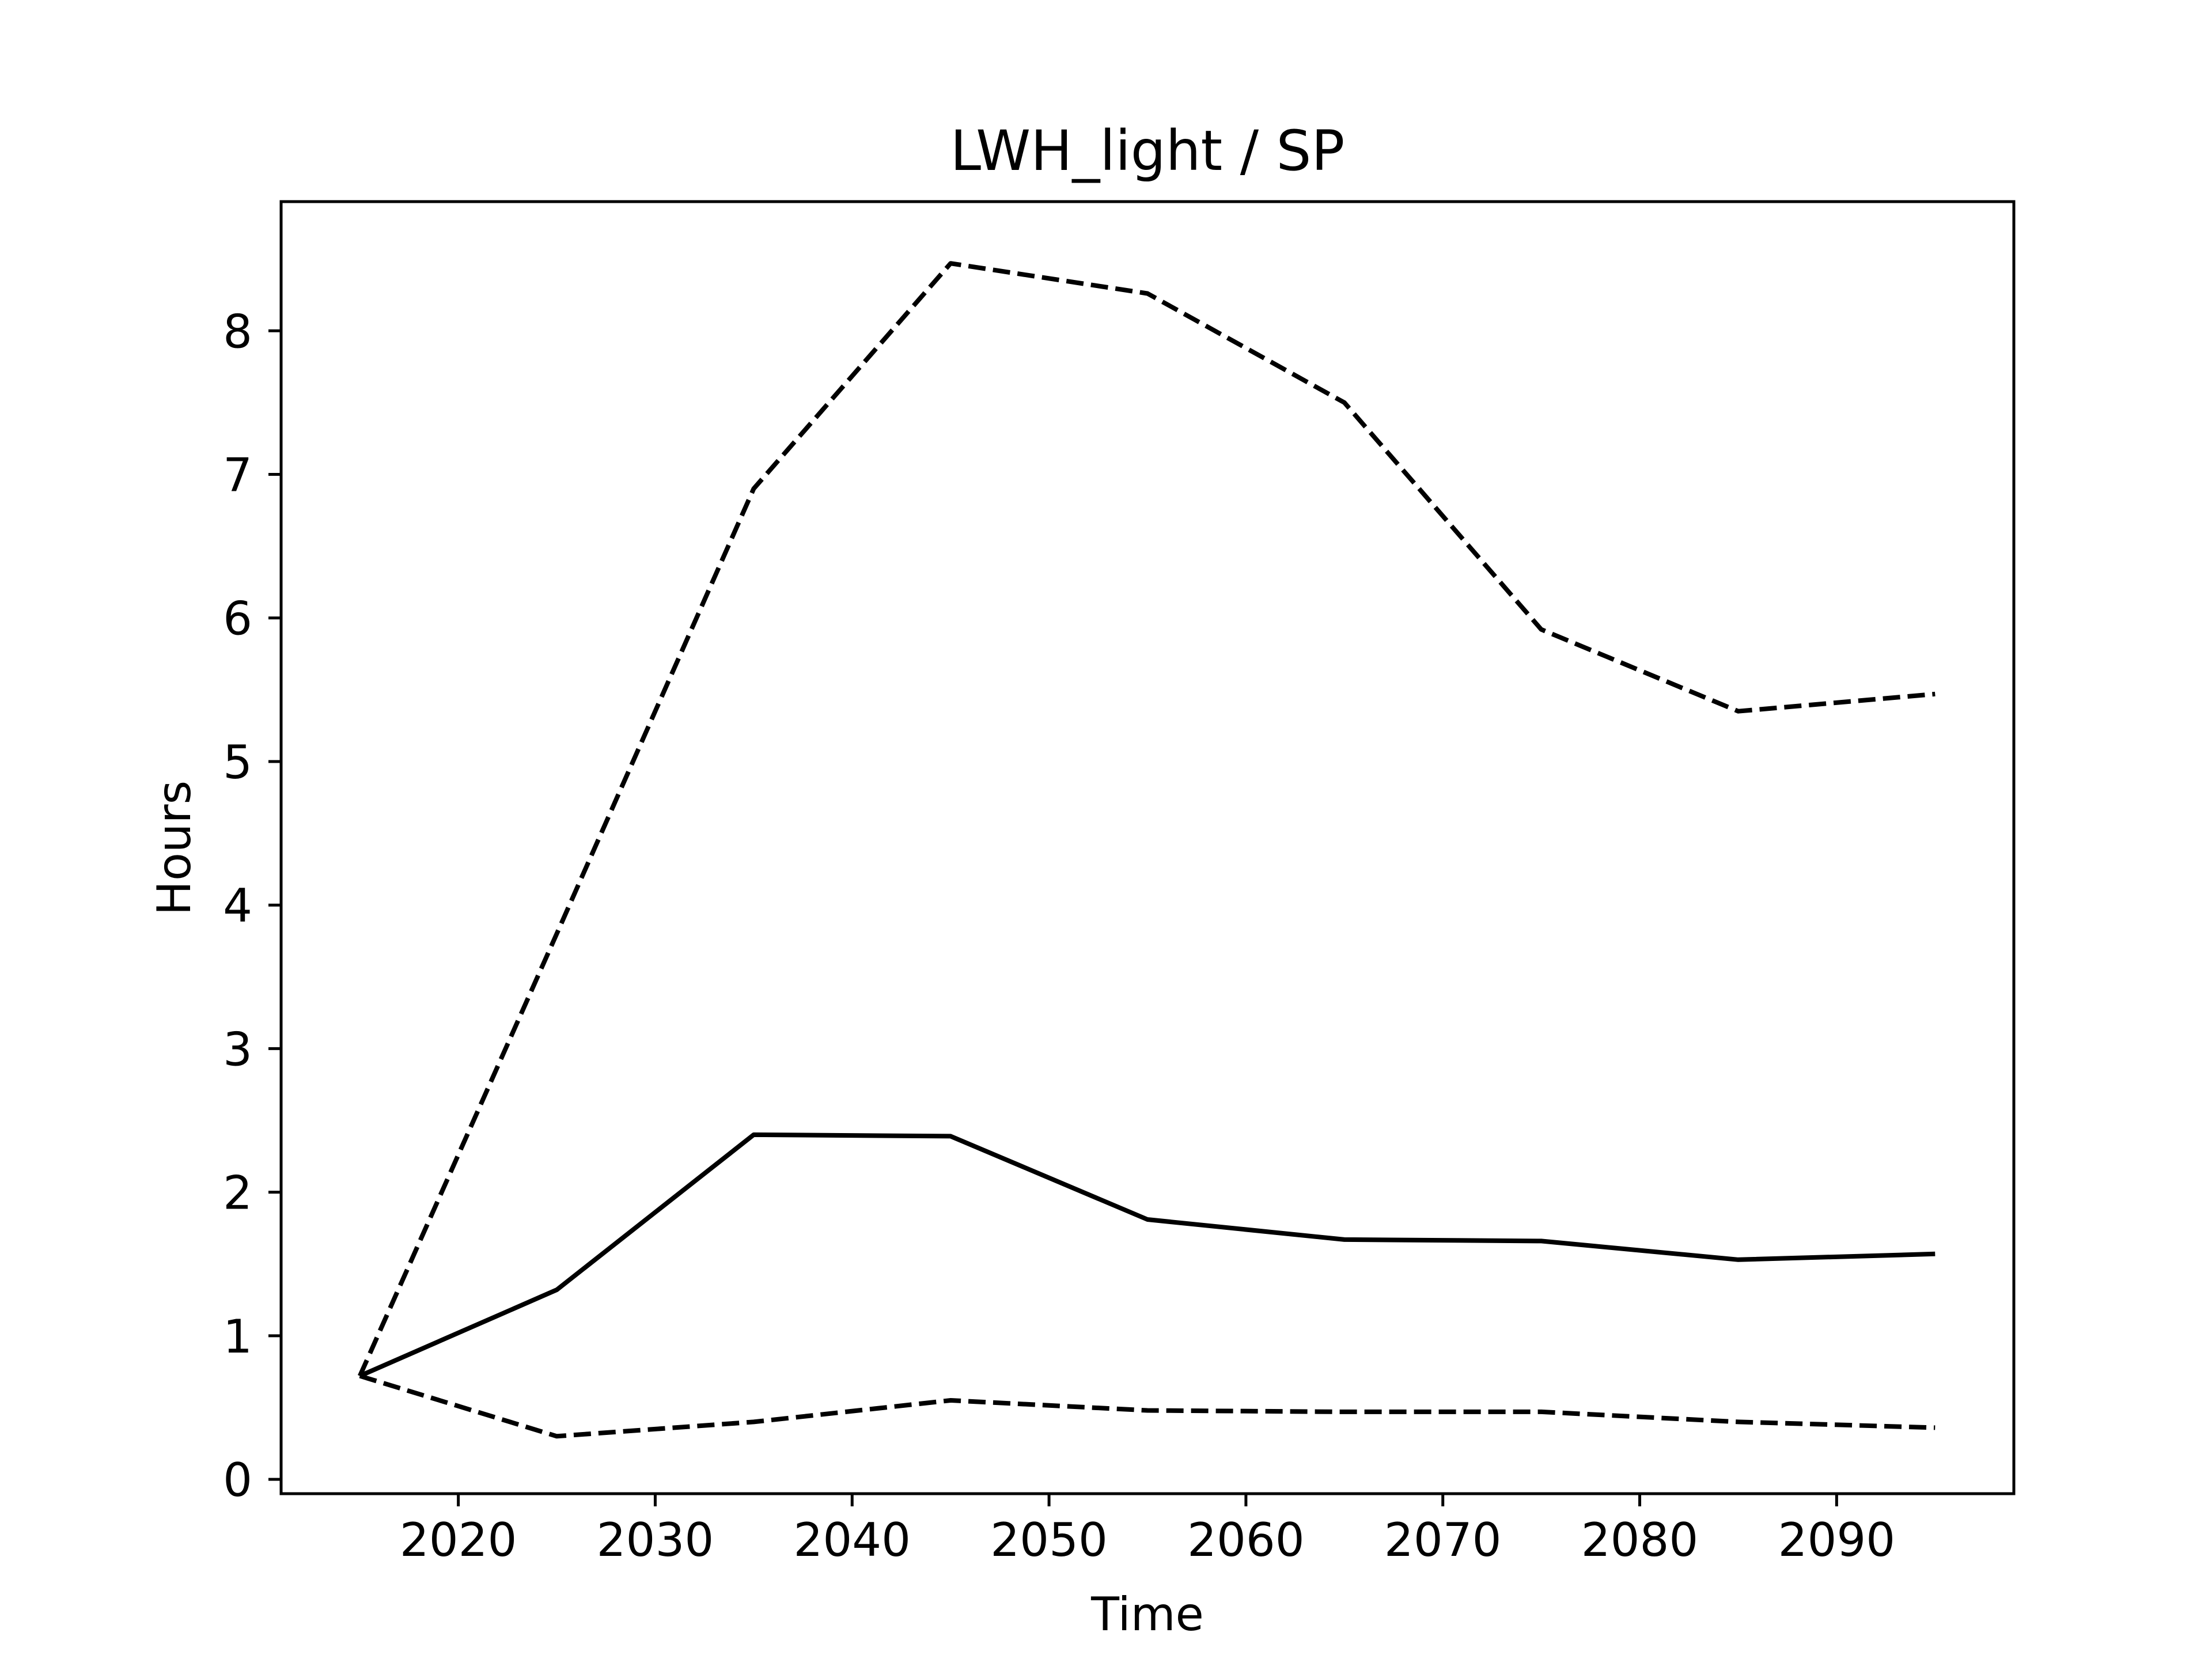  I want to click on x-tick-label: 2040, so click(852, 1540).